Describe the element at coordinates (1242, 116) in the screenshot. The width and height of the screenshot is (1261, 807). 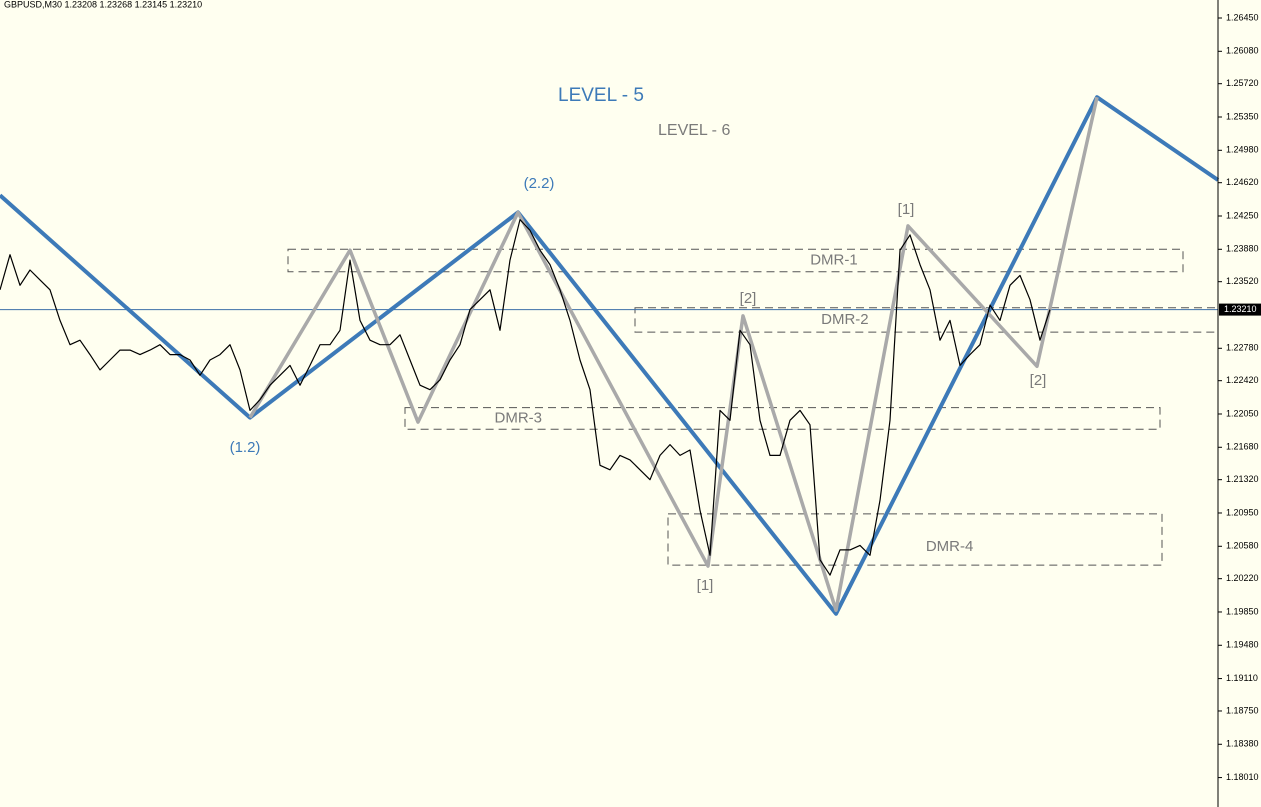
I see `y-tick-label: 1.25350` at that location.